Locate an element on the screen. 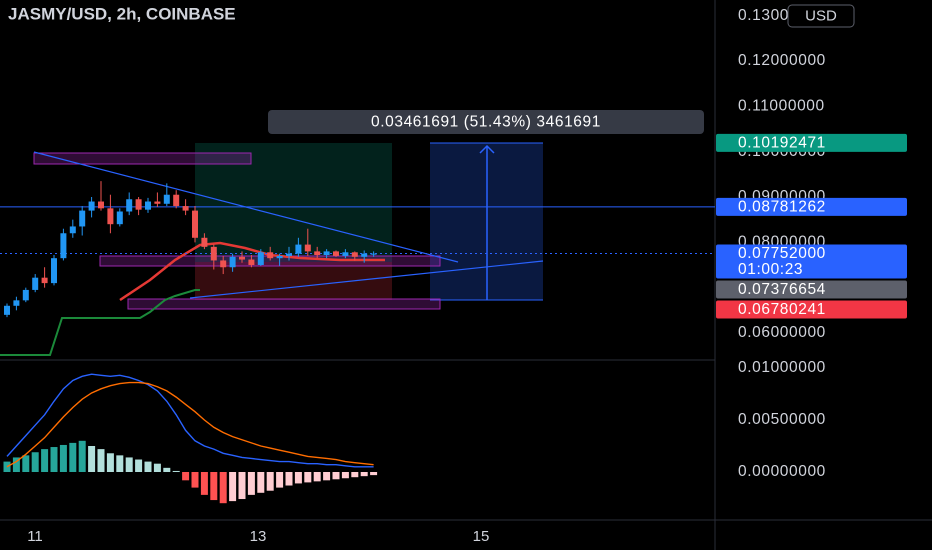 Image resolution: width=932 pixels, height=550 pixels. price-tag-text: 0.07752000 is located at coordinates (782, 253).